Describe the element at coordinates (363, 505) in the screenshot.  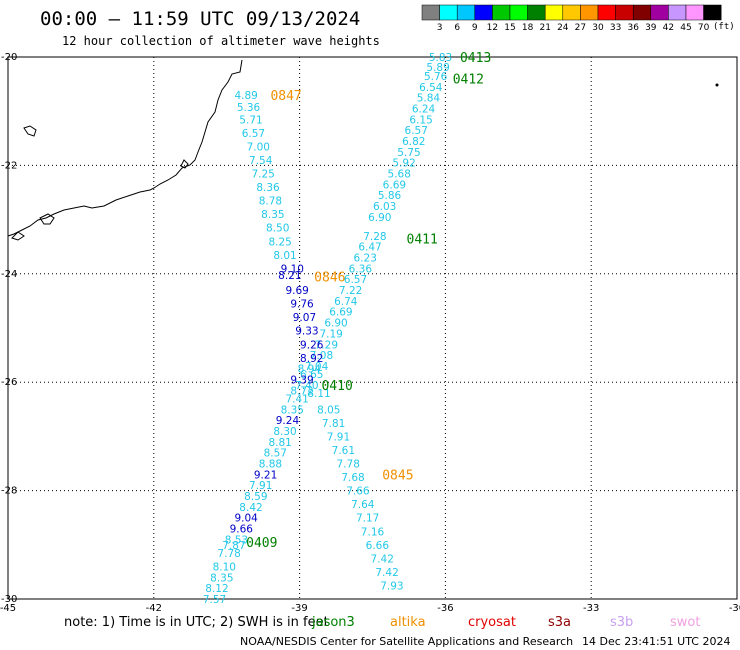
I see `wave-height-value: 7.64` at that location.